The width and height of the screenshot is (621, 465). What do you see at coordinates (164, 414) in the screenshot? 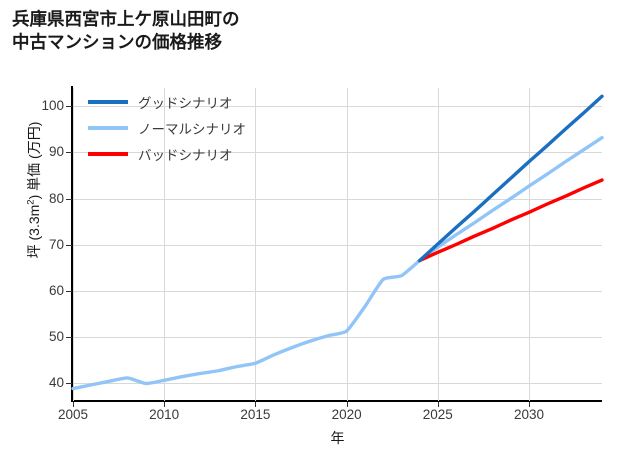
I see `x-axis-tick-label: 2010` at bounding box center [164, 414].